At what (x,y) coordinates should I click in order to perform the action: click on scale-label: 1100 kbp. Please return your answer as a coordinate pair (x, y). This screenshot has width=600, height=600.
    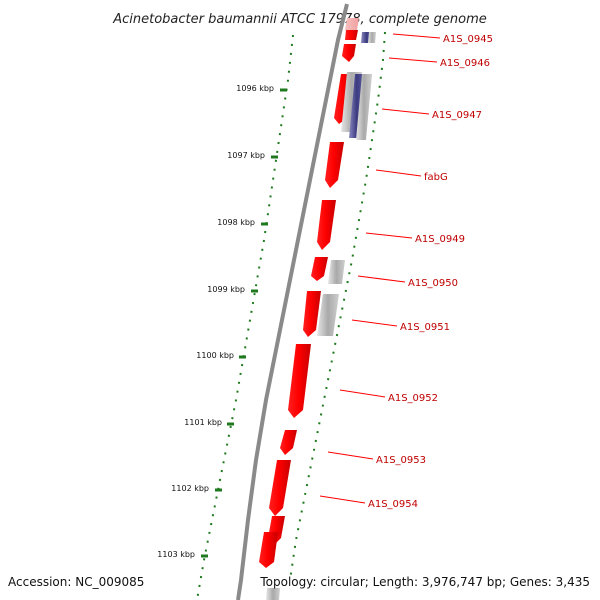
    Looking at the image, I should click on (215, 355).